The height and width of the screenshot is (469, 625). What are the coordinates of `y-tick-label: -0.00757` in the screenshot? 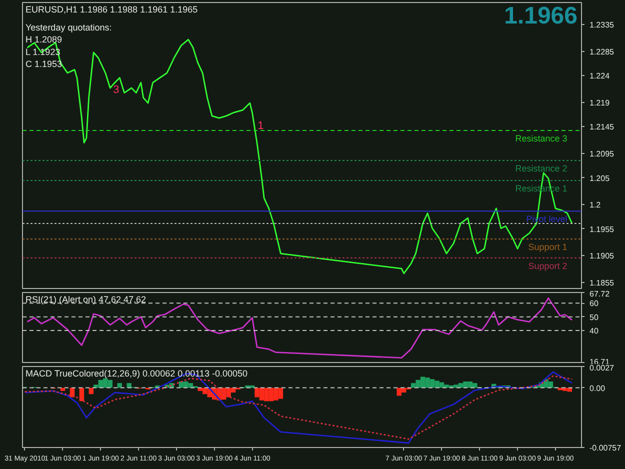 It's located at (606, 448).